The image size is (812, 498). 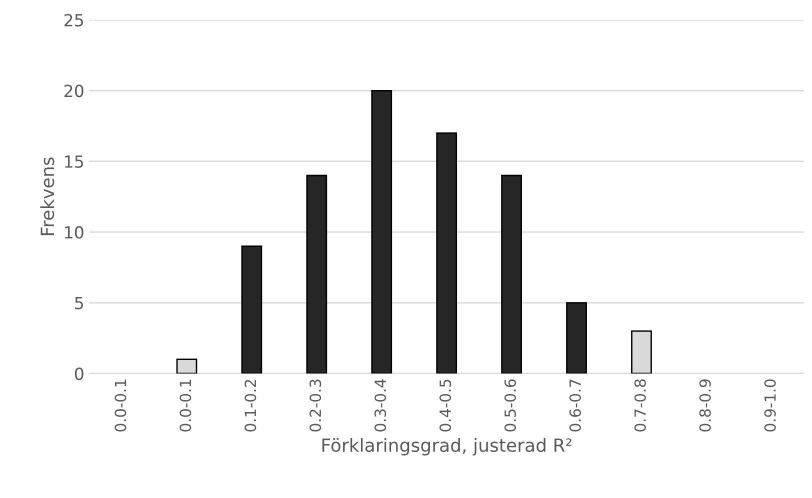 What do you see at coordinates (316, 406) in the screenshot?
I see `x-tick-label: 0.2-0.3` at bounding box center [316, 406].